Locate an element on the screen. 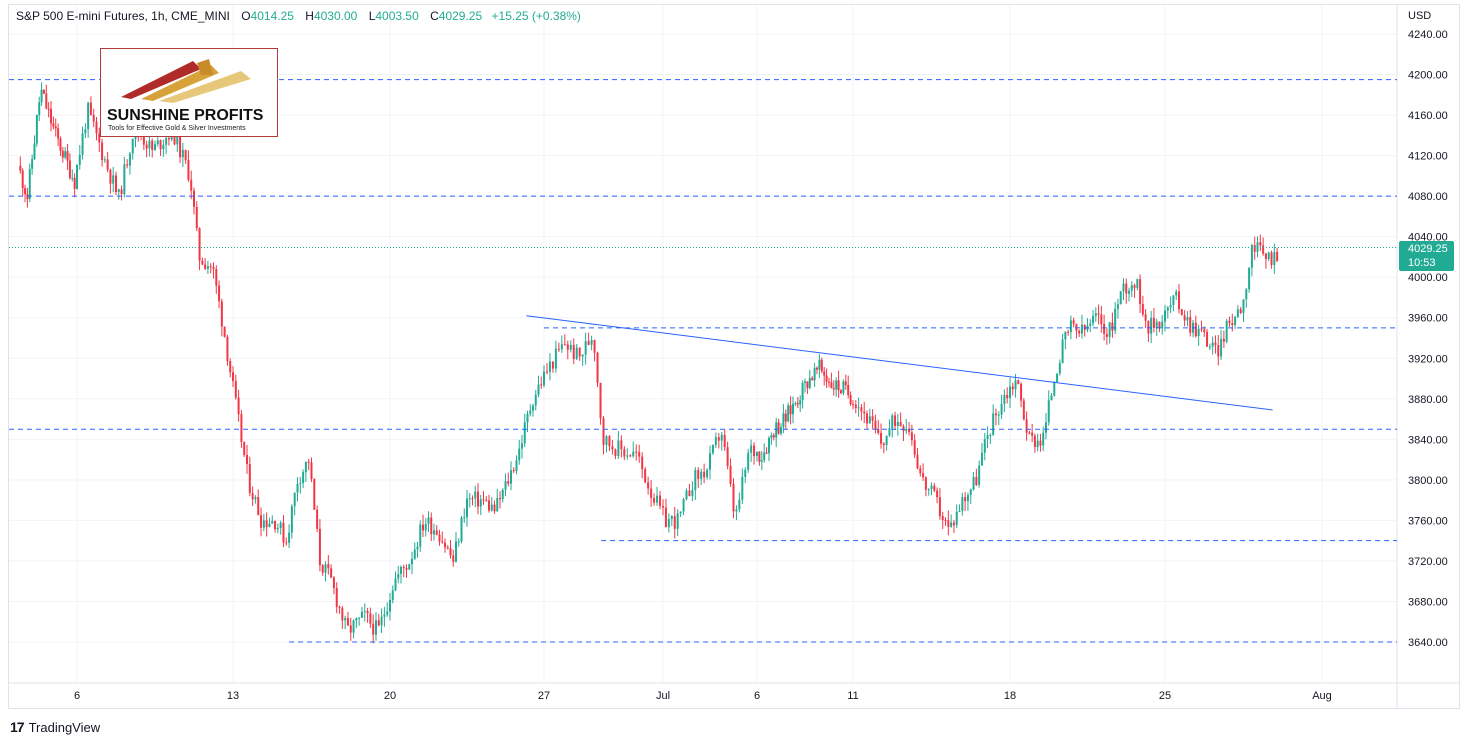 The height and width of the screenshot is (745, 1469). tradingview-label: TradingView is located at coordinates (64, 727).